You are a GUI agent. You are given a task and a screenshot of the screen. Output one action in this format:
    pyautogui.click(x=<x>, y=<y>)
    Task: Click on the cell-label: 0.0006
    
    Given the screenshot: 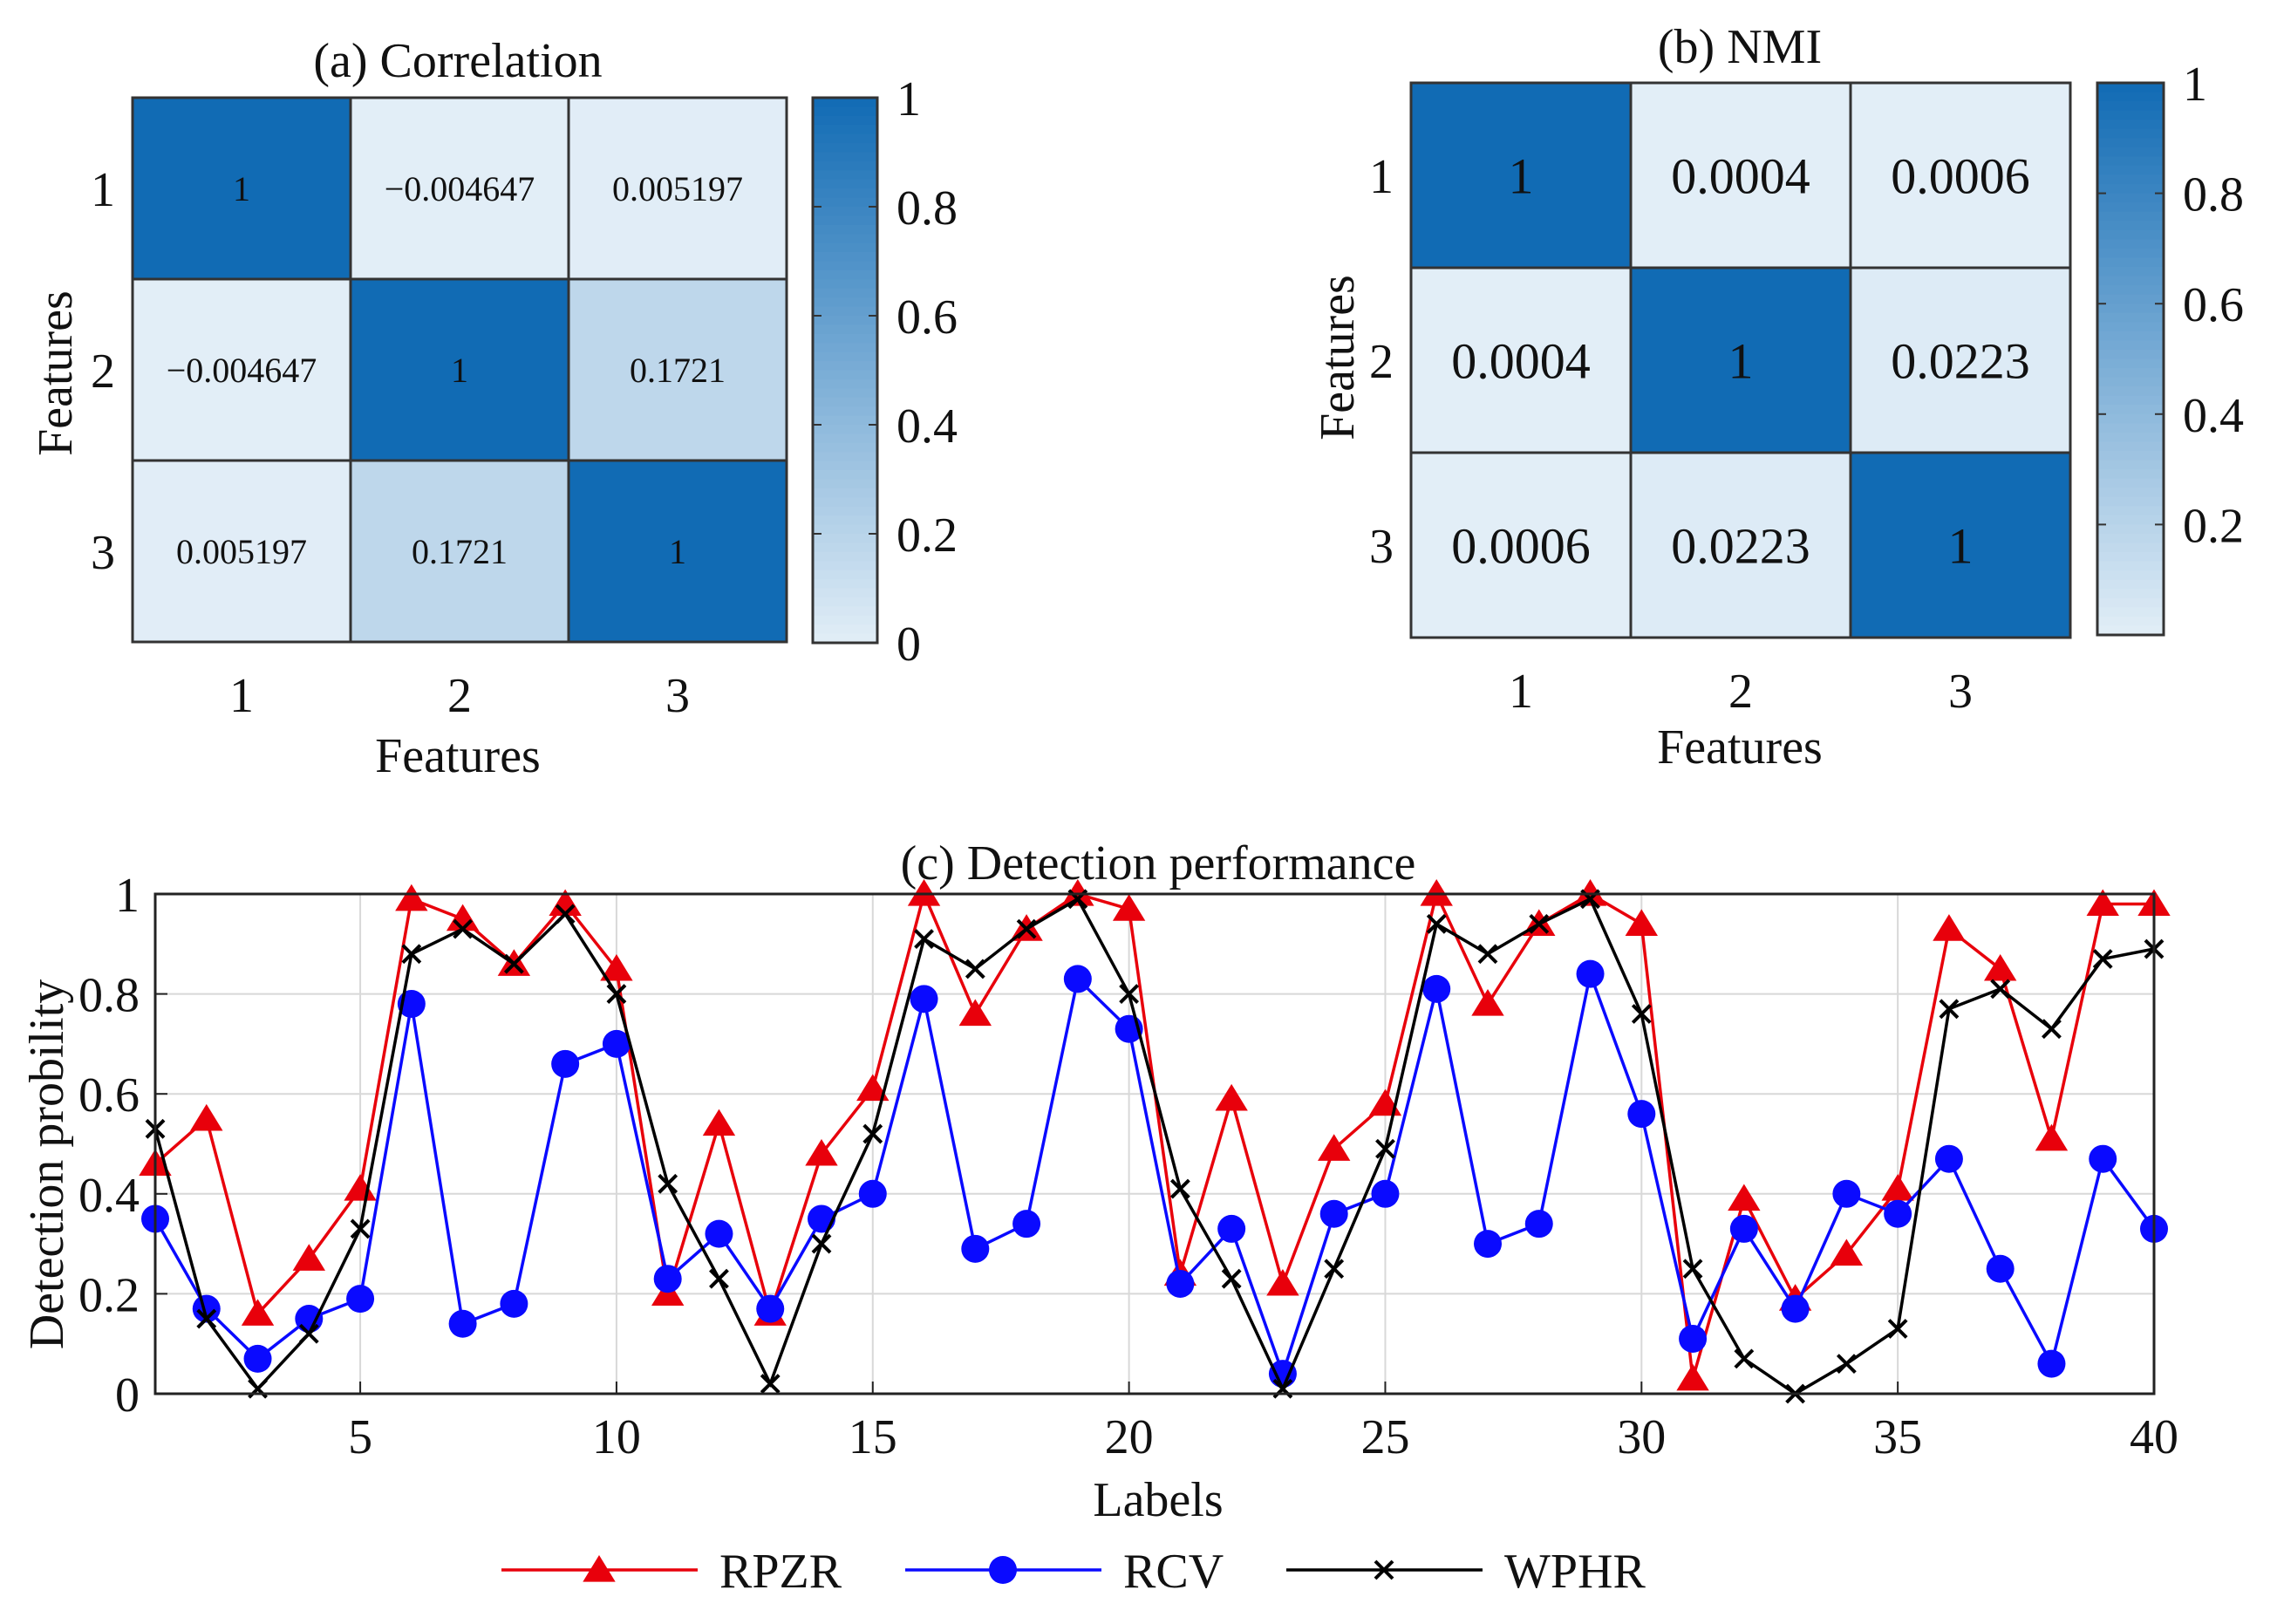 What is the action you would take?
    pyautogui.click(x=1960, y=175)
    